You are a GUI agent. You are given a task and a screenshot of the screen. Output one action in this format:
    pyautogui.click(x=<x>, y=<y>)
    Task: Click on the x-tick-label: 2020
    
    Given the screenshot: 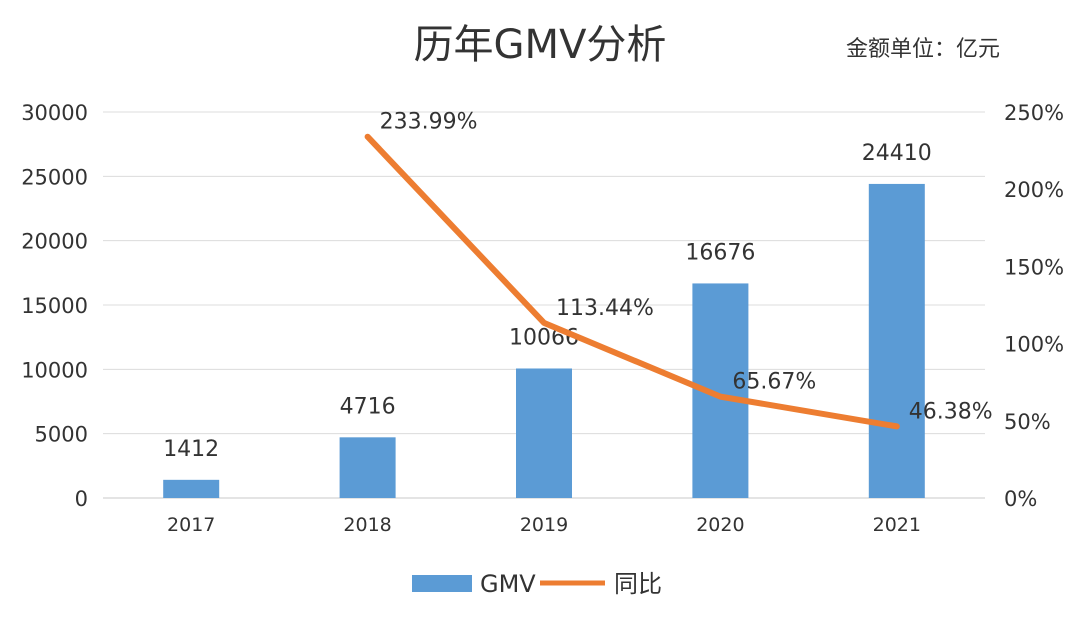 What is the action you would take?
    pyautogui.click(x=720, y=525)
    